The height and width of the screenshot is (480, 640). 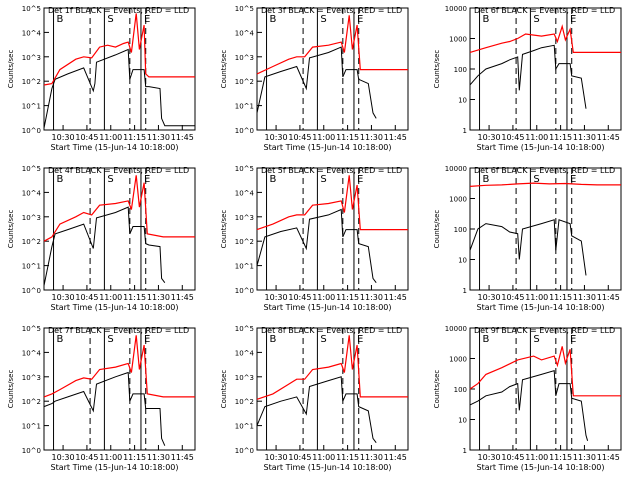 I want to click on y-tick-label: 100, so click(x=460, y=390).